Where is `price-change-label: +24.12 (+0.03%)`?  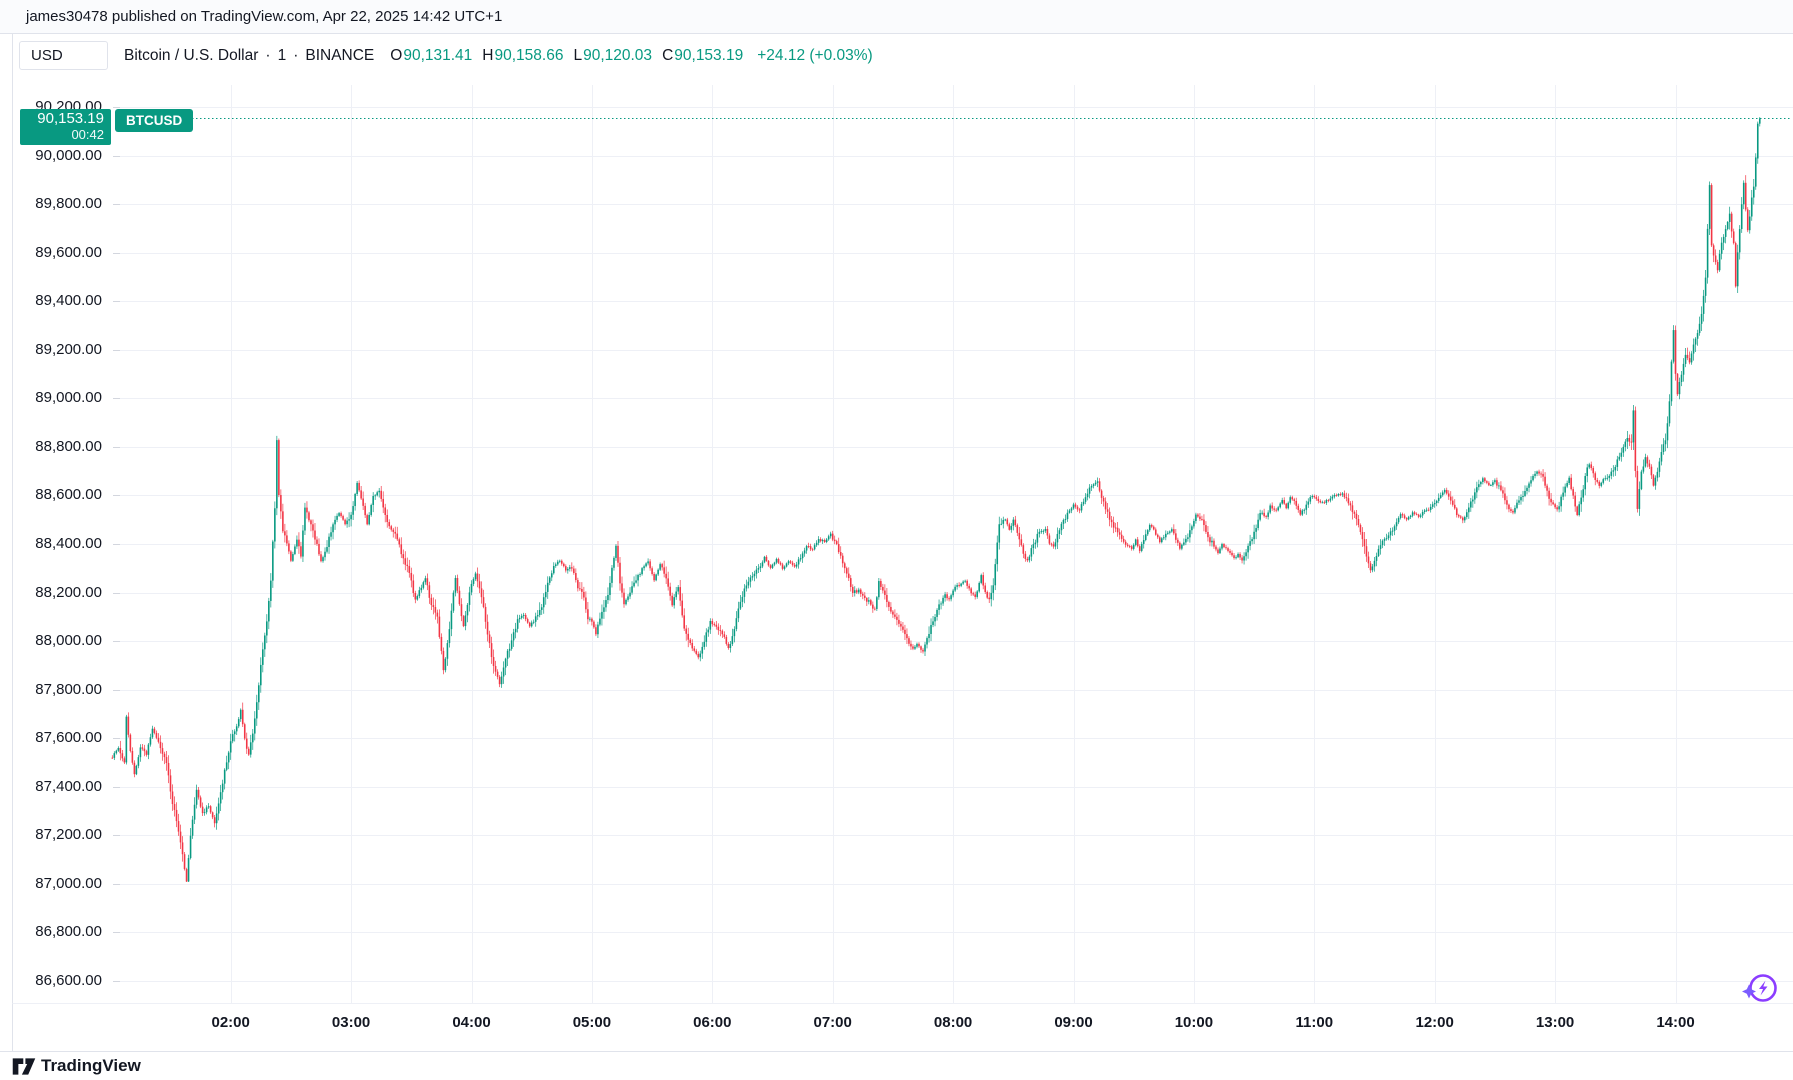
price-change-label: +24.12 (+0.03%) is located at coordinates (815, 55).